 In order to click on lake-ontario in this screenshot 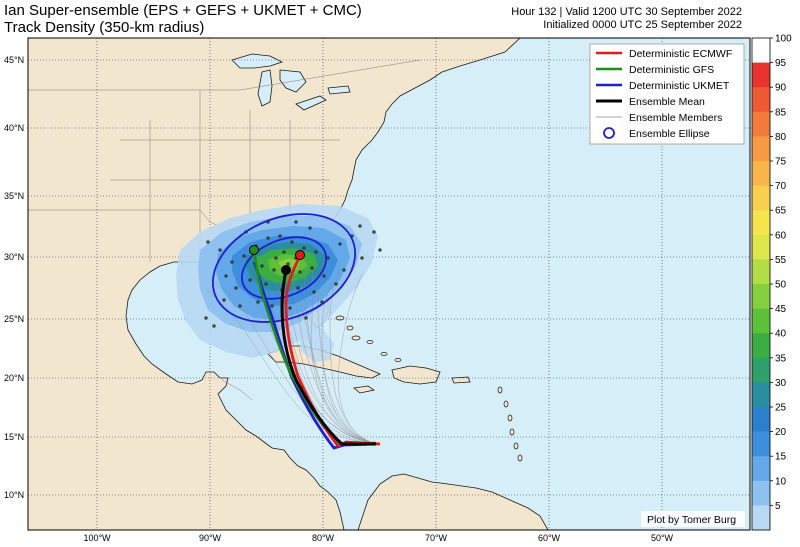, I will do `click(339, 90)`.